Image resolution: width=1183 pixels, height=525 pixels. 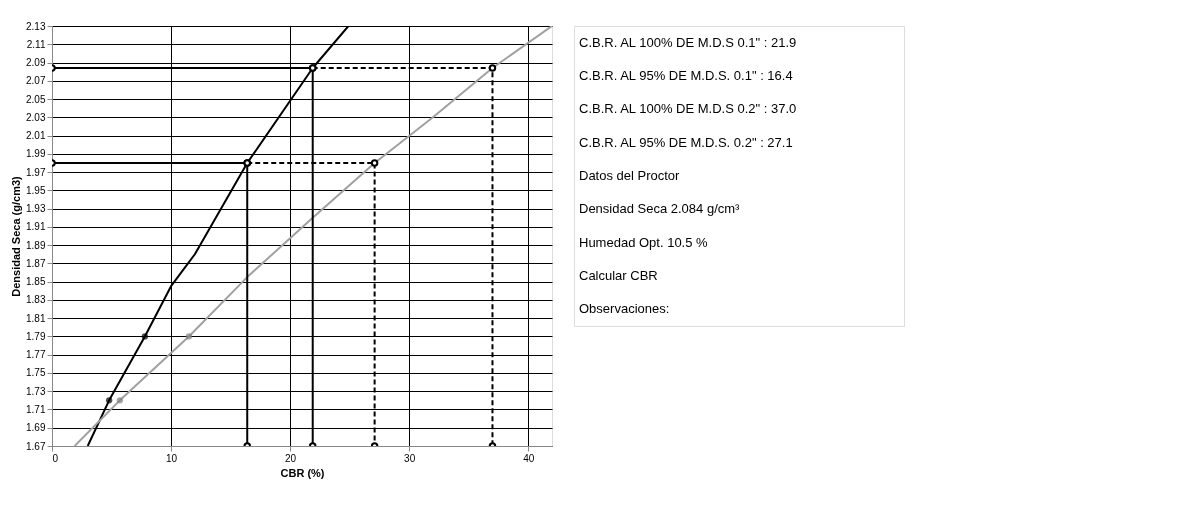 I want to click on y-tick-label: 1.71, so click(x=36, y=409).